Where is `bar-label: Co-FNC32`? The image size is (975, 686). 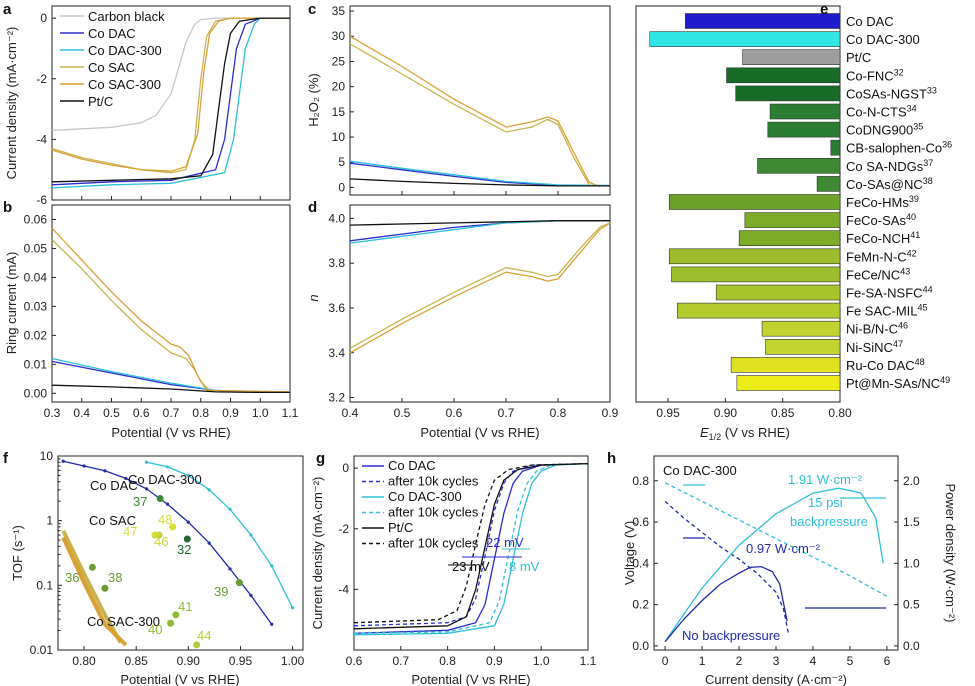 bar-label: Co-FNC32 is located at coordinates (875, 75).